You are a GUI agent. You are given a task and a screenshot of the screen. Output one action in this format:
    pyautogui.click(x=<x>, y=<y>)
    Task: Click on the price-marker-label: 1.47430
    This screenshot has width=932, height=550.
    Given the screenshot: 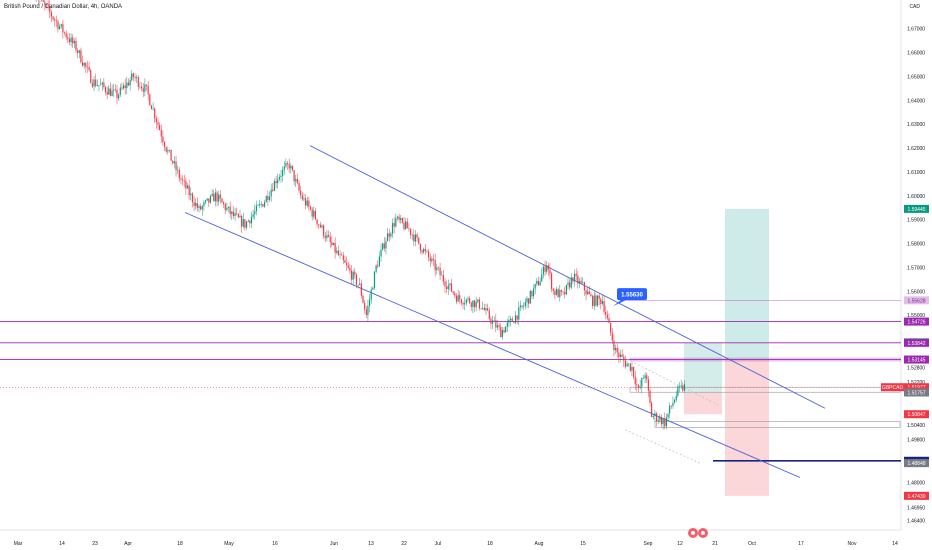 What is the action you would take?
    pyautogui.click(x=916, y=497)
    